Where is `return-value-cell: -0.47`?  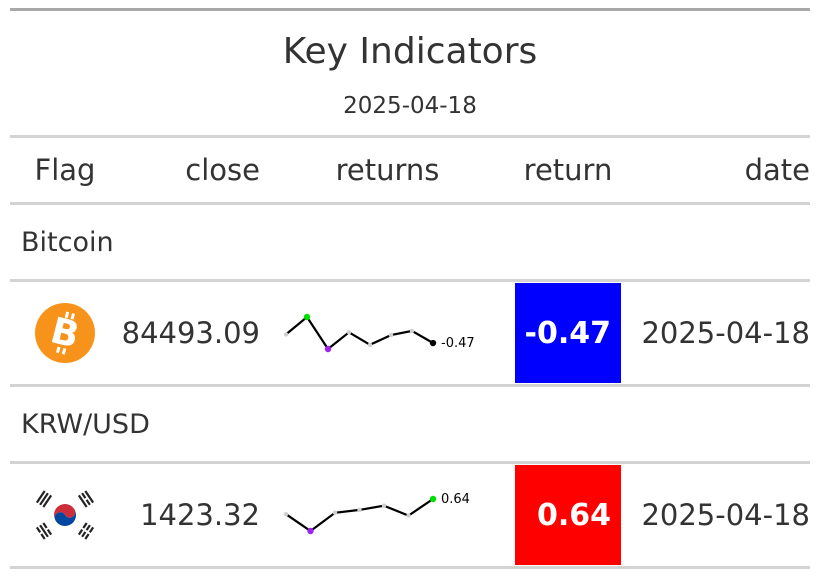 return-value-cell: -0.47 is located at coordinates (568, 333).